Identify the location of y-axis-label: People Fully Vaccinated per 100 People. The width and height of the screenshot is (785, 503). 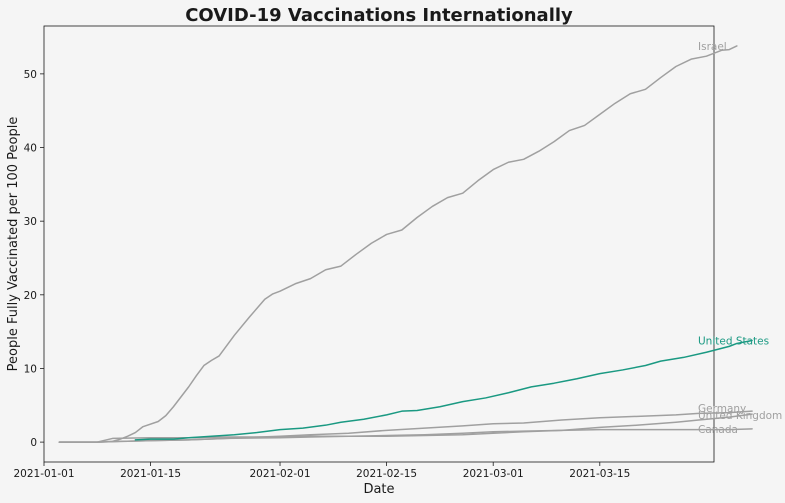
(13, 244).